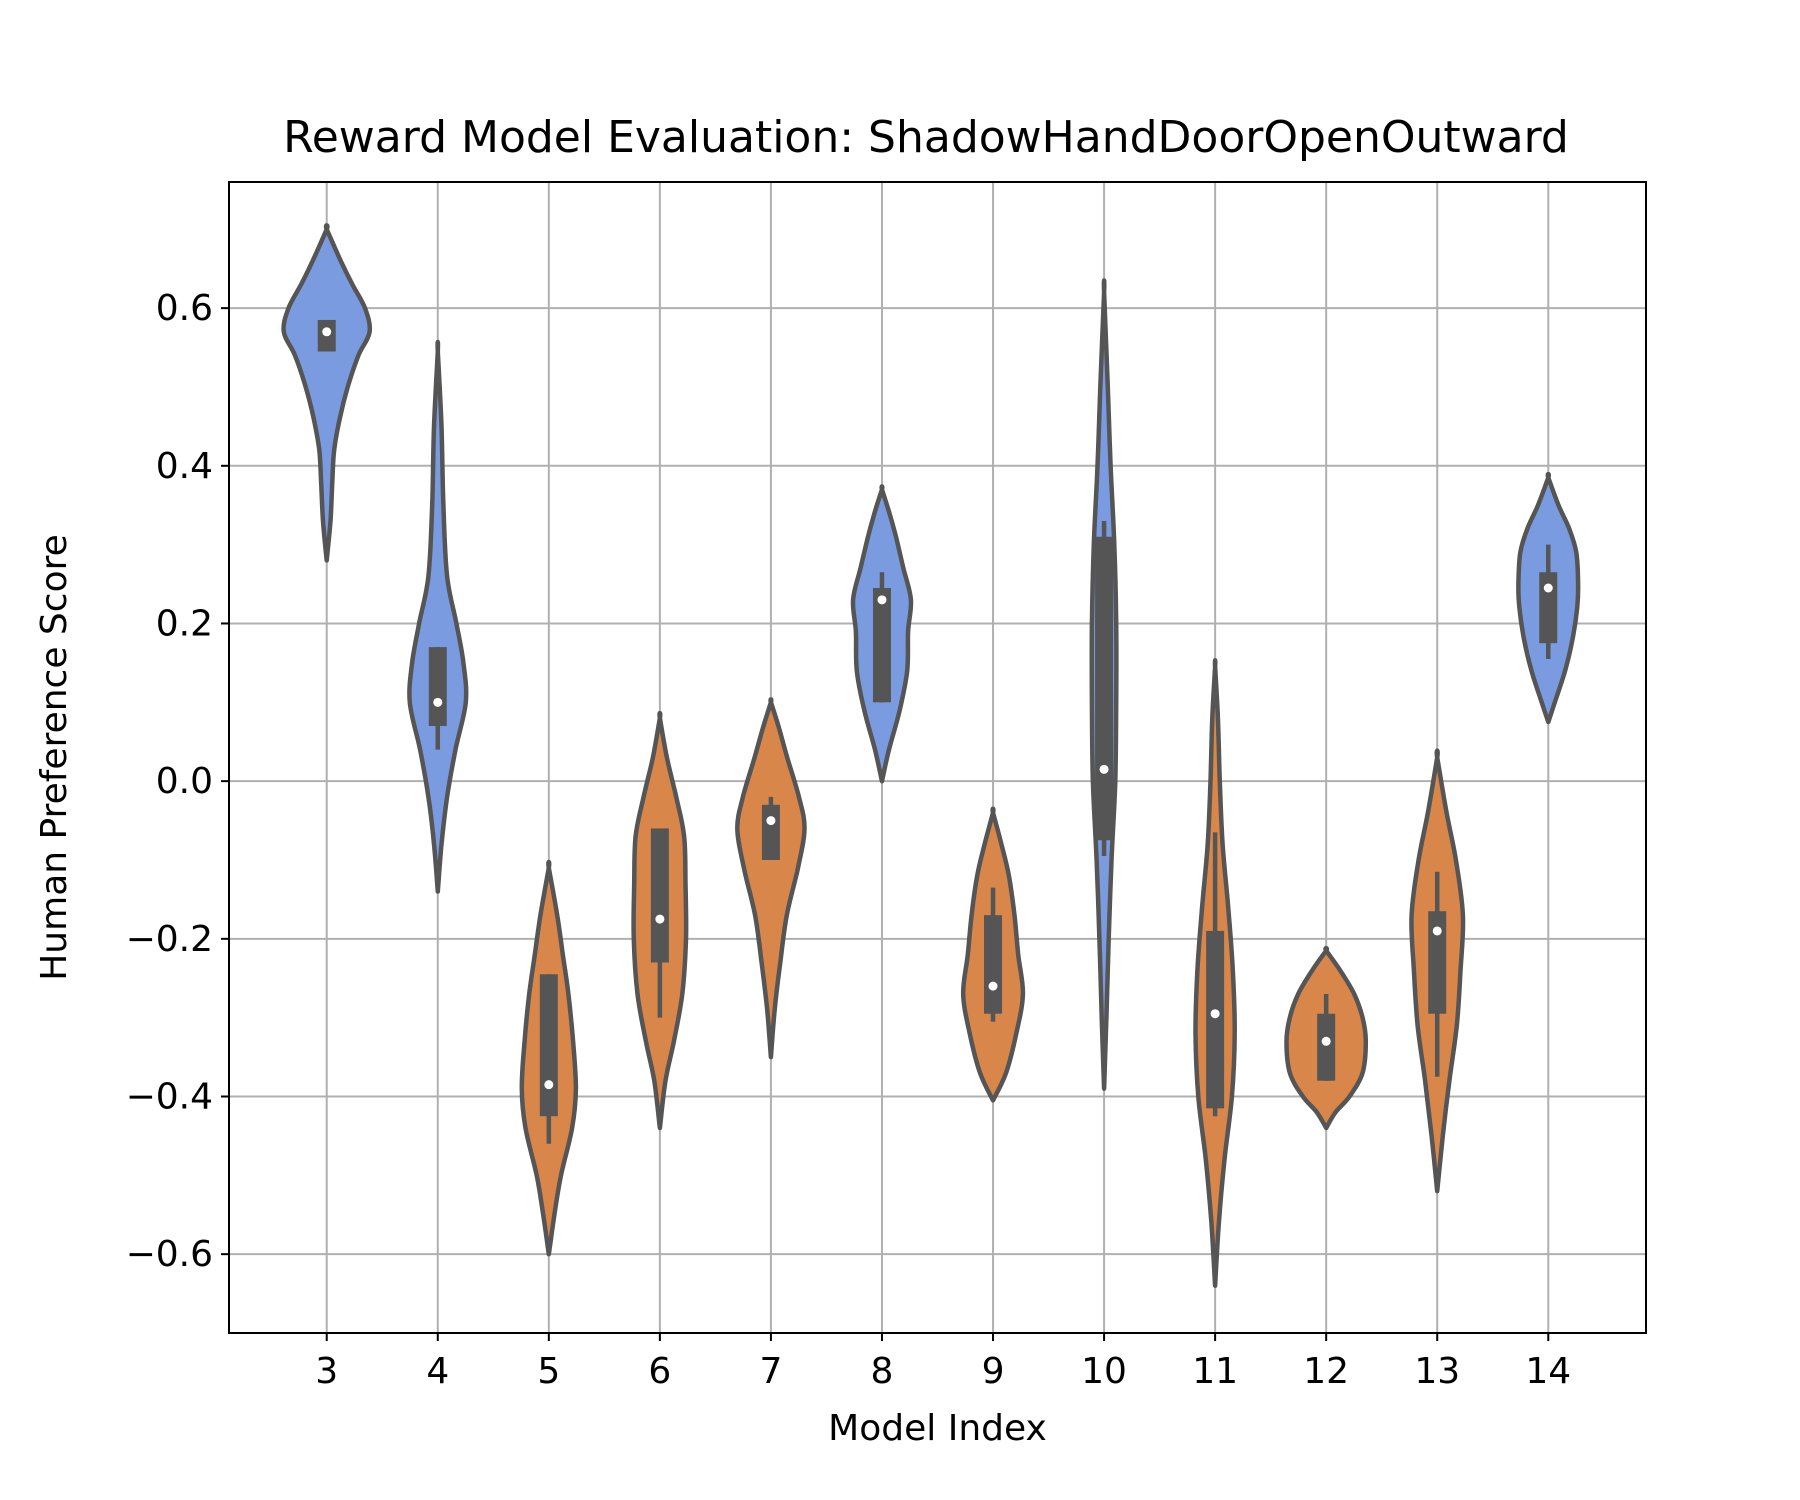 The image size is (1800, 1500). What do you see at coordinates (184, 466) in the screenshot?
I see `y-tick-label: 0.4` at bounding box center [184, 466].